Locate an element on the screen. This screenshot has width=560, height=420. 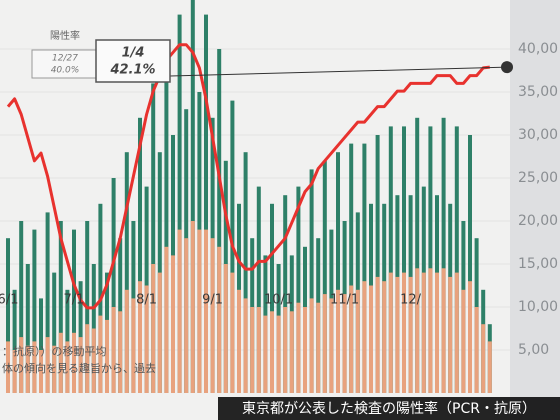
y-tick-label: 20,00 is located at coordinates (538, 221).